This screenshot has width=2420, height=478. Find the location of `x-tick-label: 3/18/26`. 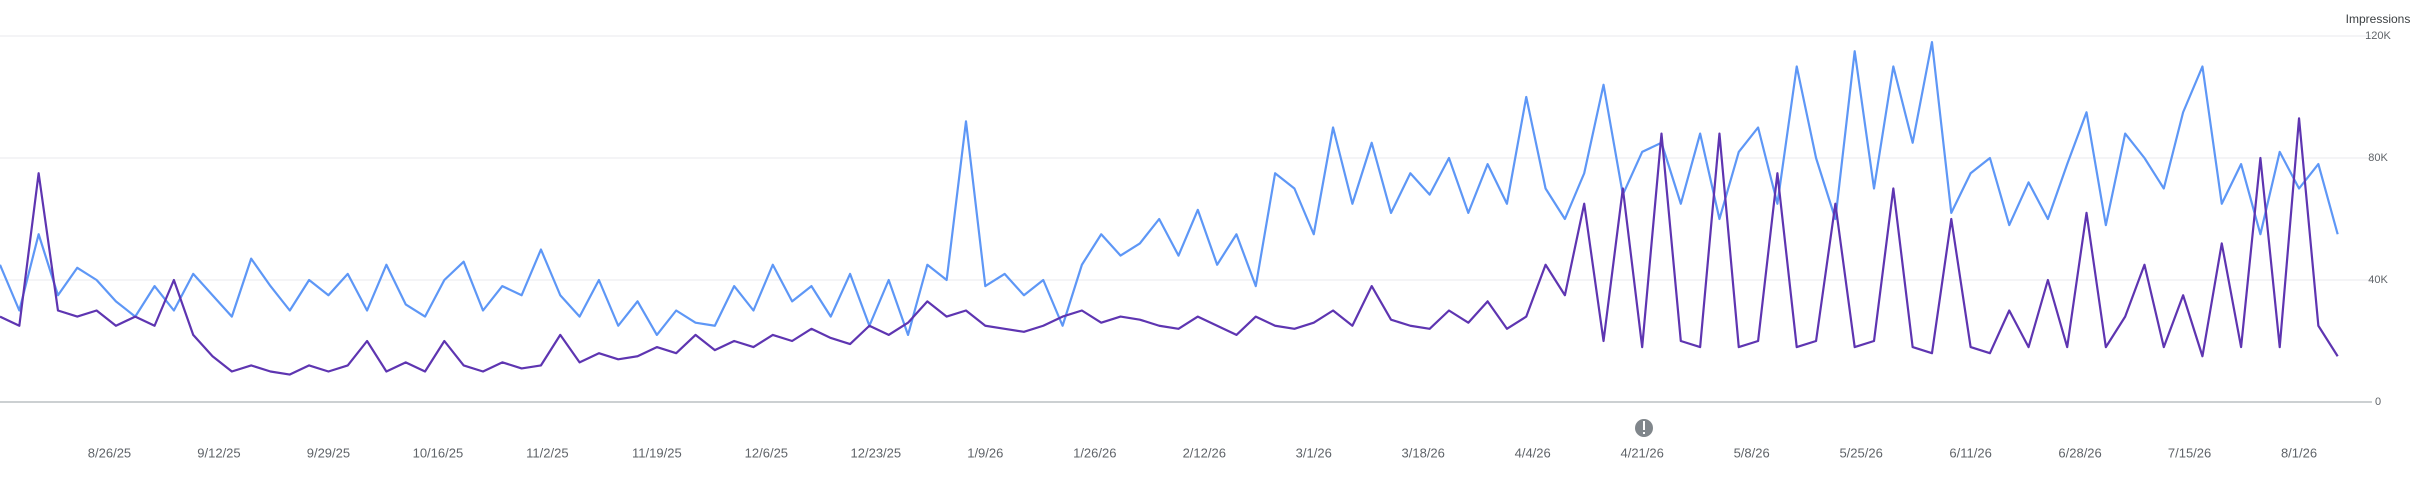

x-tick-label: 3/18/26 is located at coordinates (1423, 452).